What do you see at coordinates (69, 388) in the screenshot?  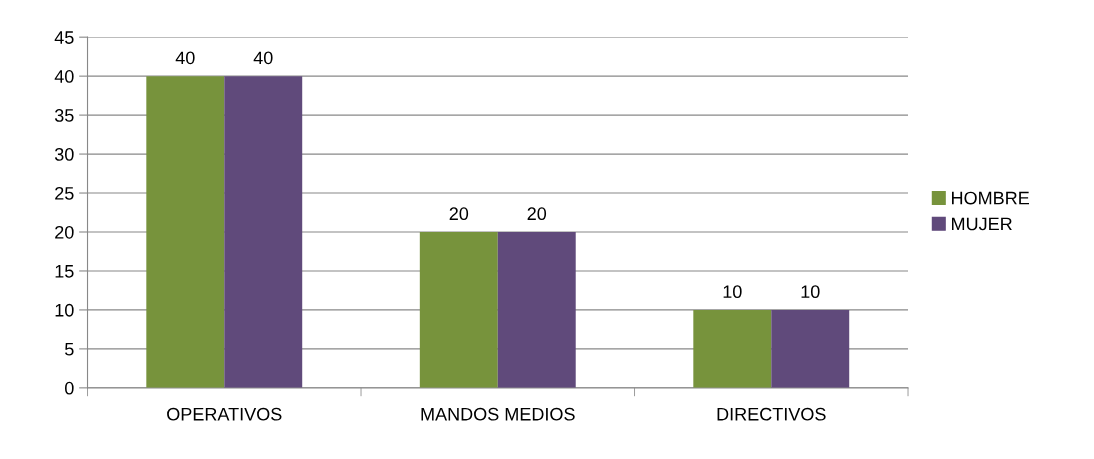 I see `y-tick-label: 0` at bounding box center [69, 388].